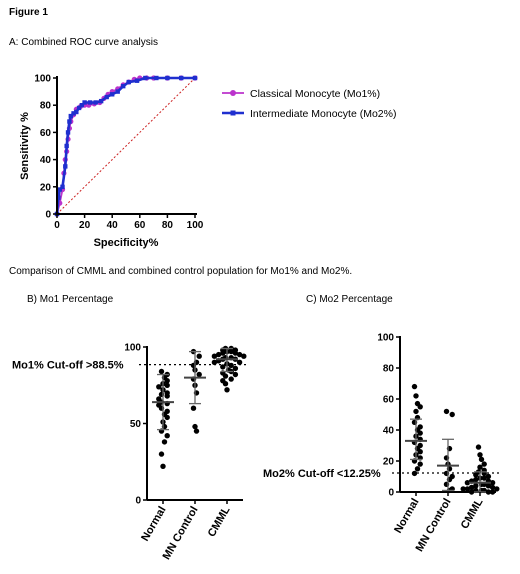  What do you see at coordinates (389, 369) in the screenshot?
I see `mo2-y-tick-label: 80` at bounding box center [389, 369].